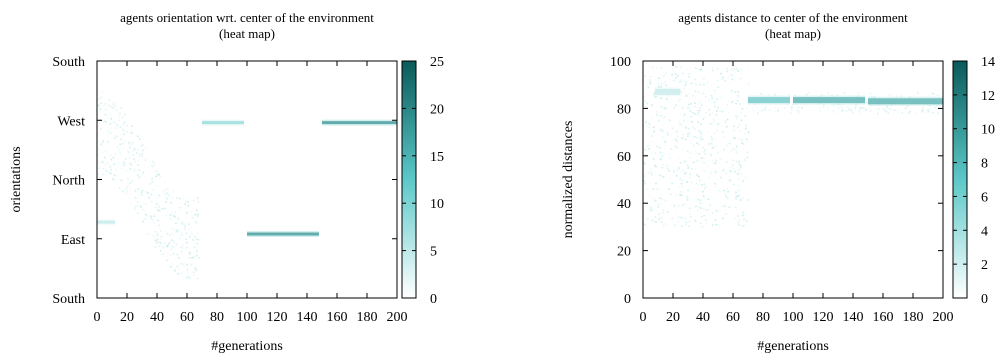 This screenshot has width=1005, height=363. What do you see at coordinates (187, 317) in the screenshot?
I see `x-tick-label: 60` at bounding box center [187, 317].